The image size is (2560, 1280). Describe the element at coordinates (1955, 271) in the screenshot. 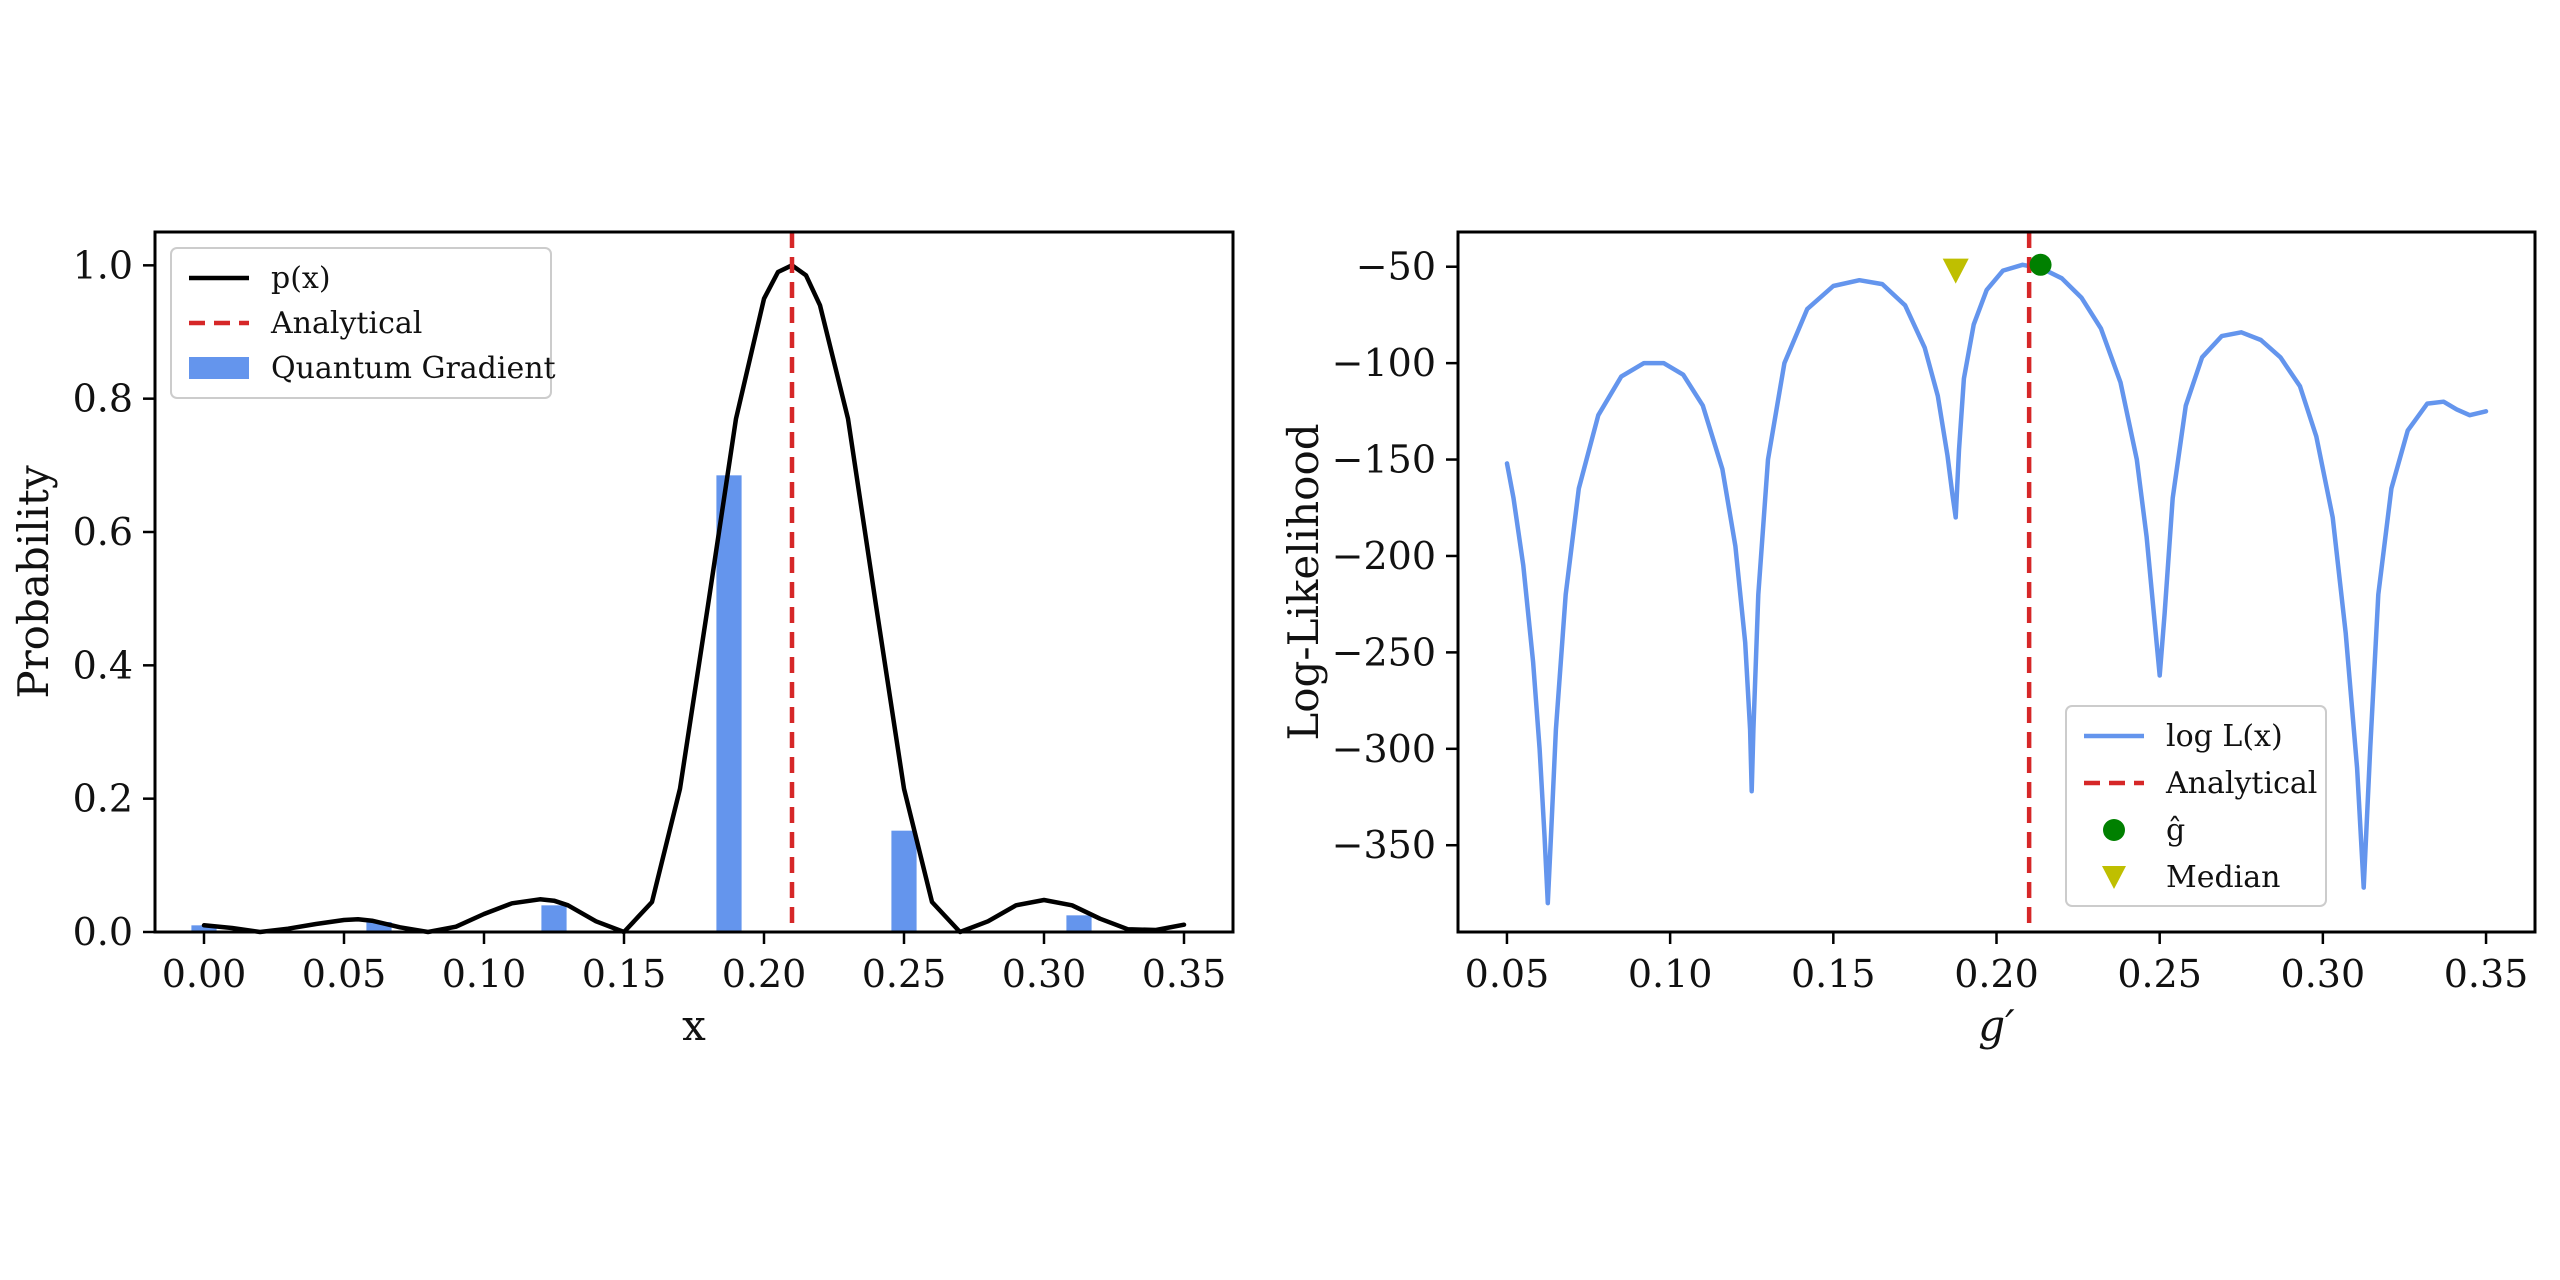

I see `median-marker` at that location.